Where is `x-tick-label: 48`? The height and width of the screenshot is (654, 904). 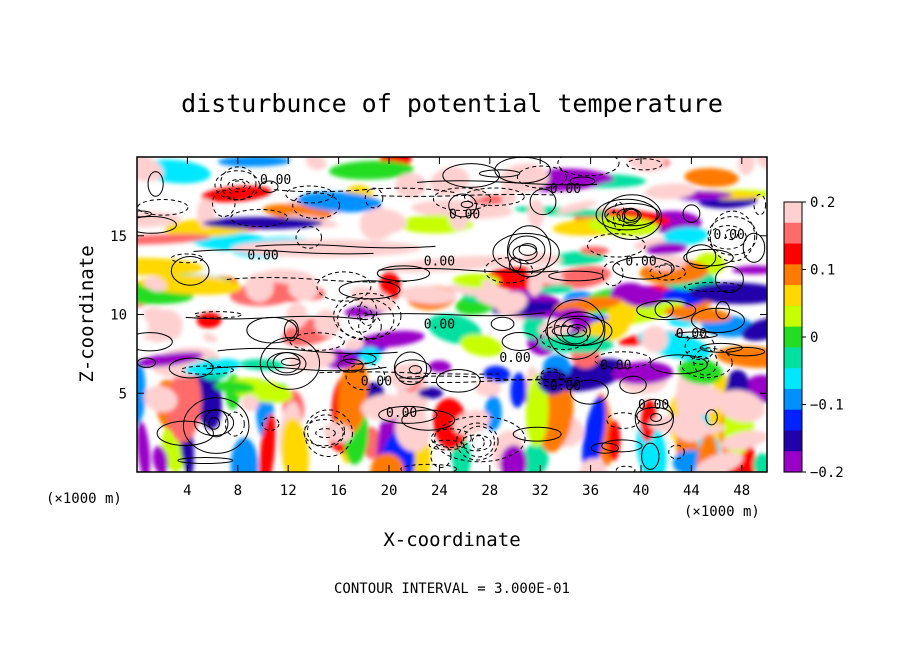 x-tick-label: 48 is located at coordinates (741, 491).